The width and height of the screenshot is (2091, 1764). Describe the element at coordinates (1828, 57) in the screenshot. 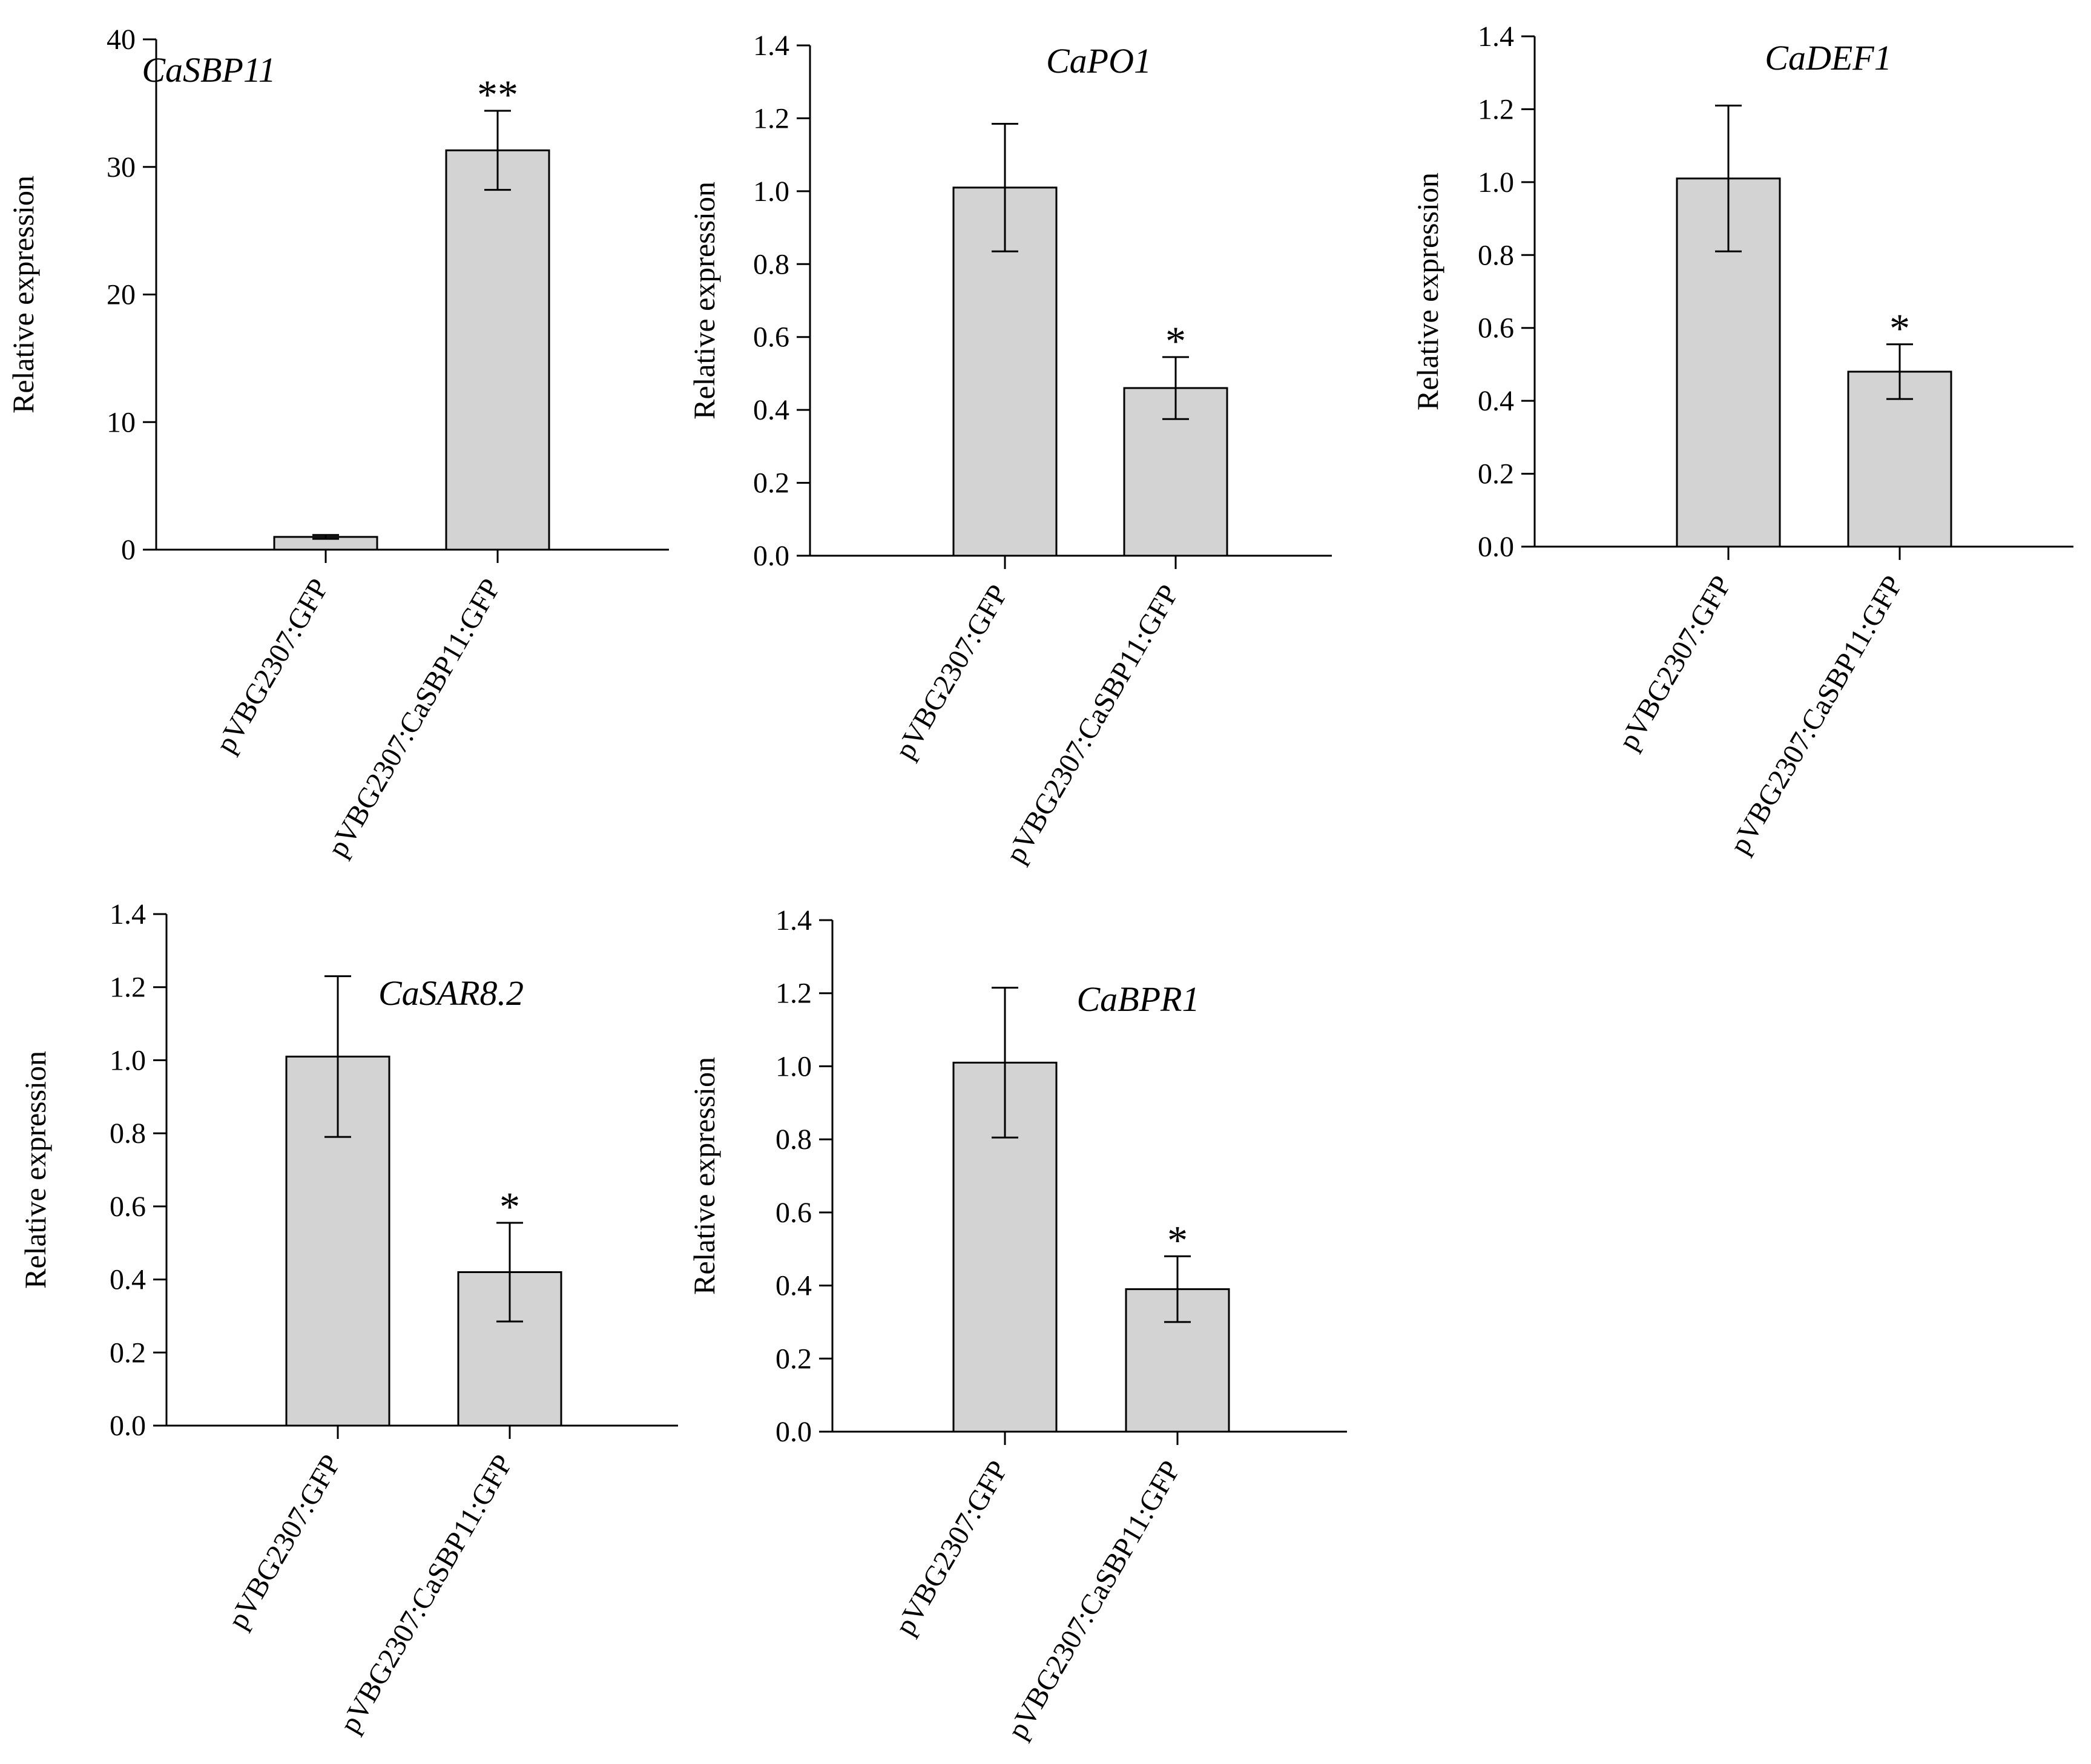

I see `gene-title: CaDEF1` at that location.